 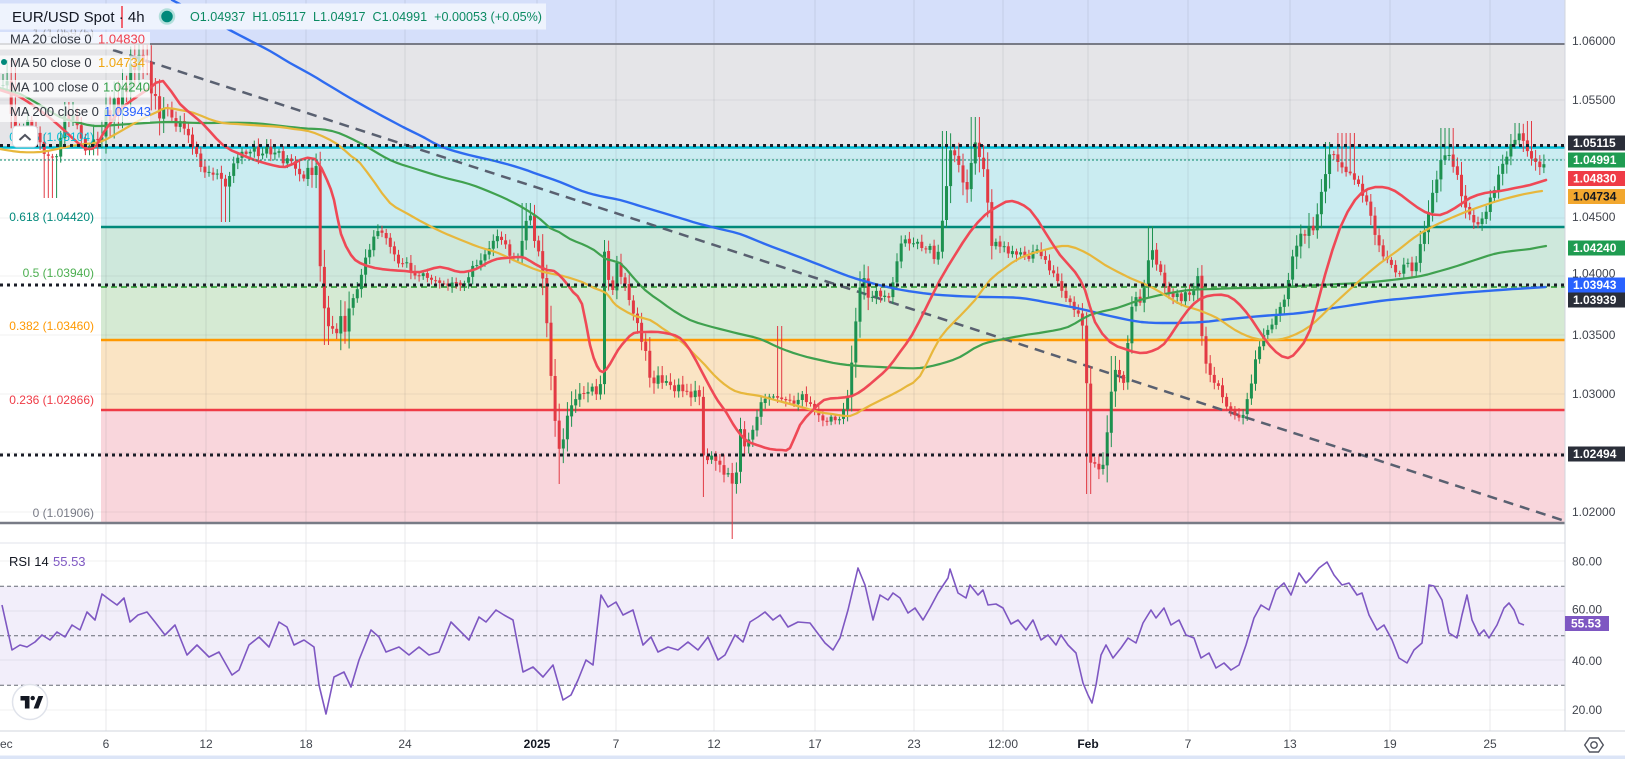 What do you see at coordinates (1087, 744) in the screenshot?
I see `svg-text: Feb` at bounding box center [1087, 744].